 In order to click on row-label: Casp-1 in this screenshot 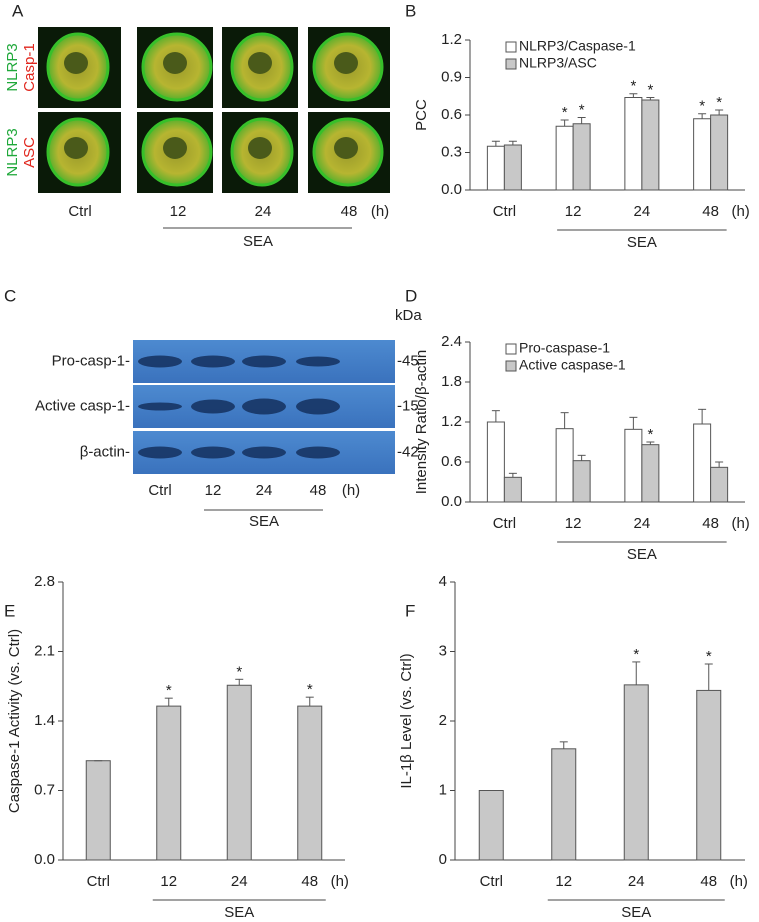, I will do `click(29, 67)`.